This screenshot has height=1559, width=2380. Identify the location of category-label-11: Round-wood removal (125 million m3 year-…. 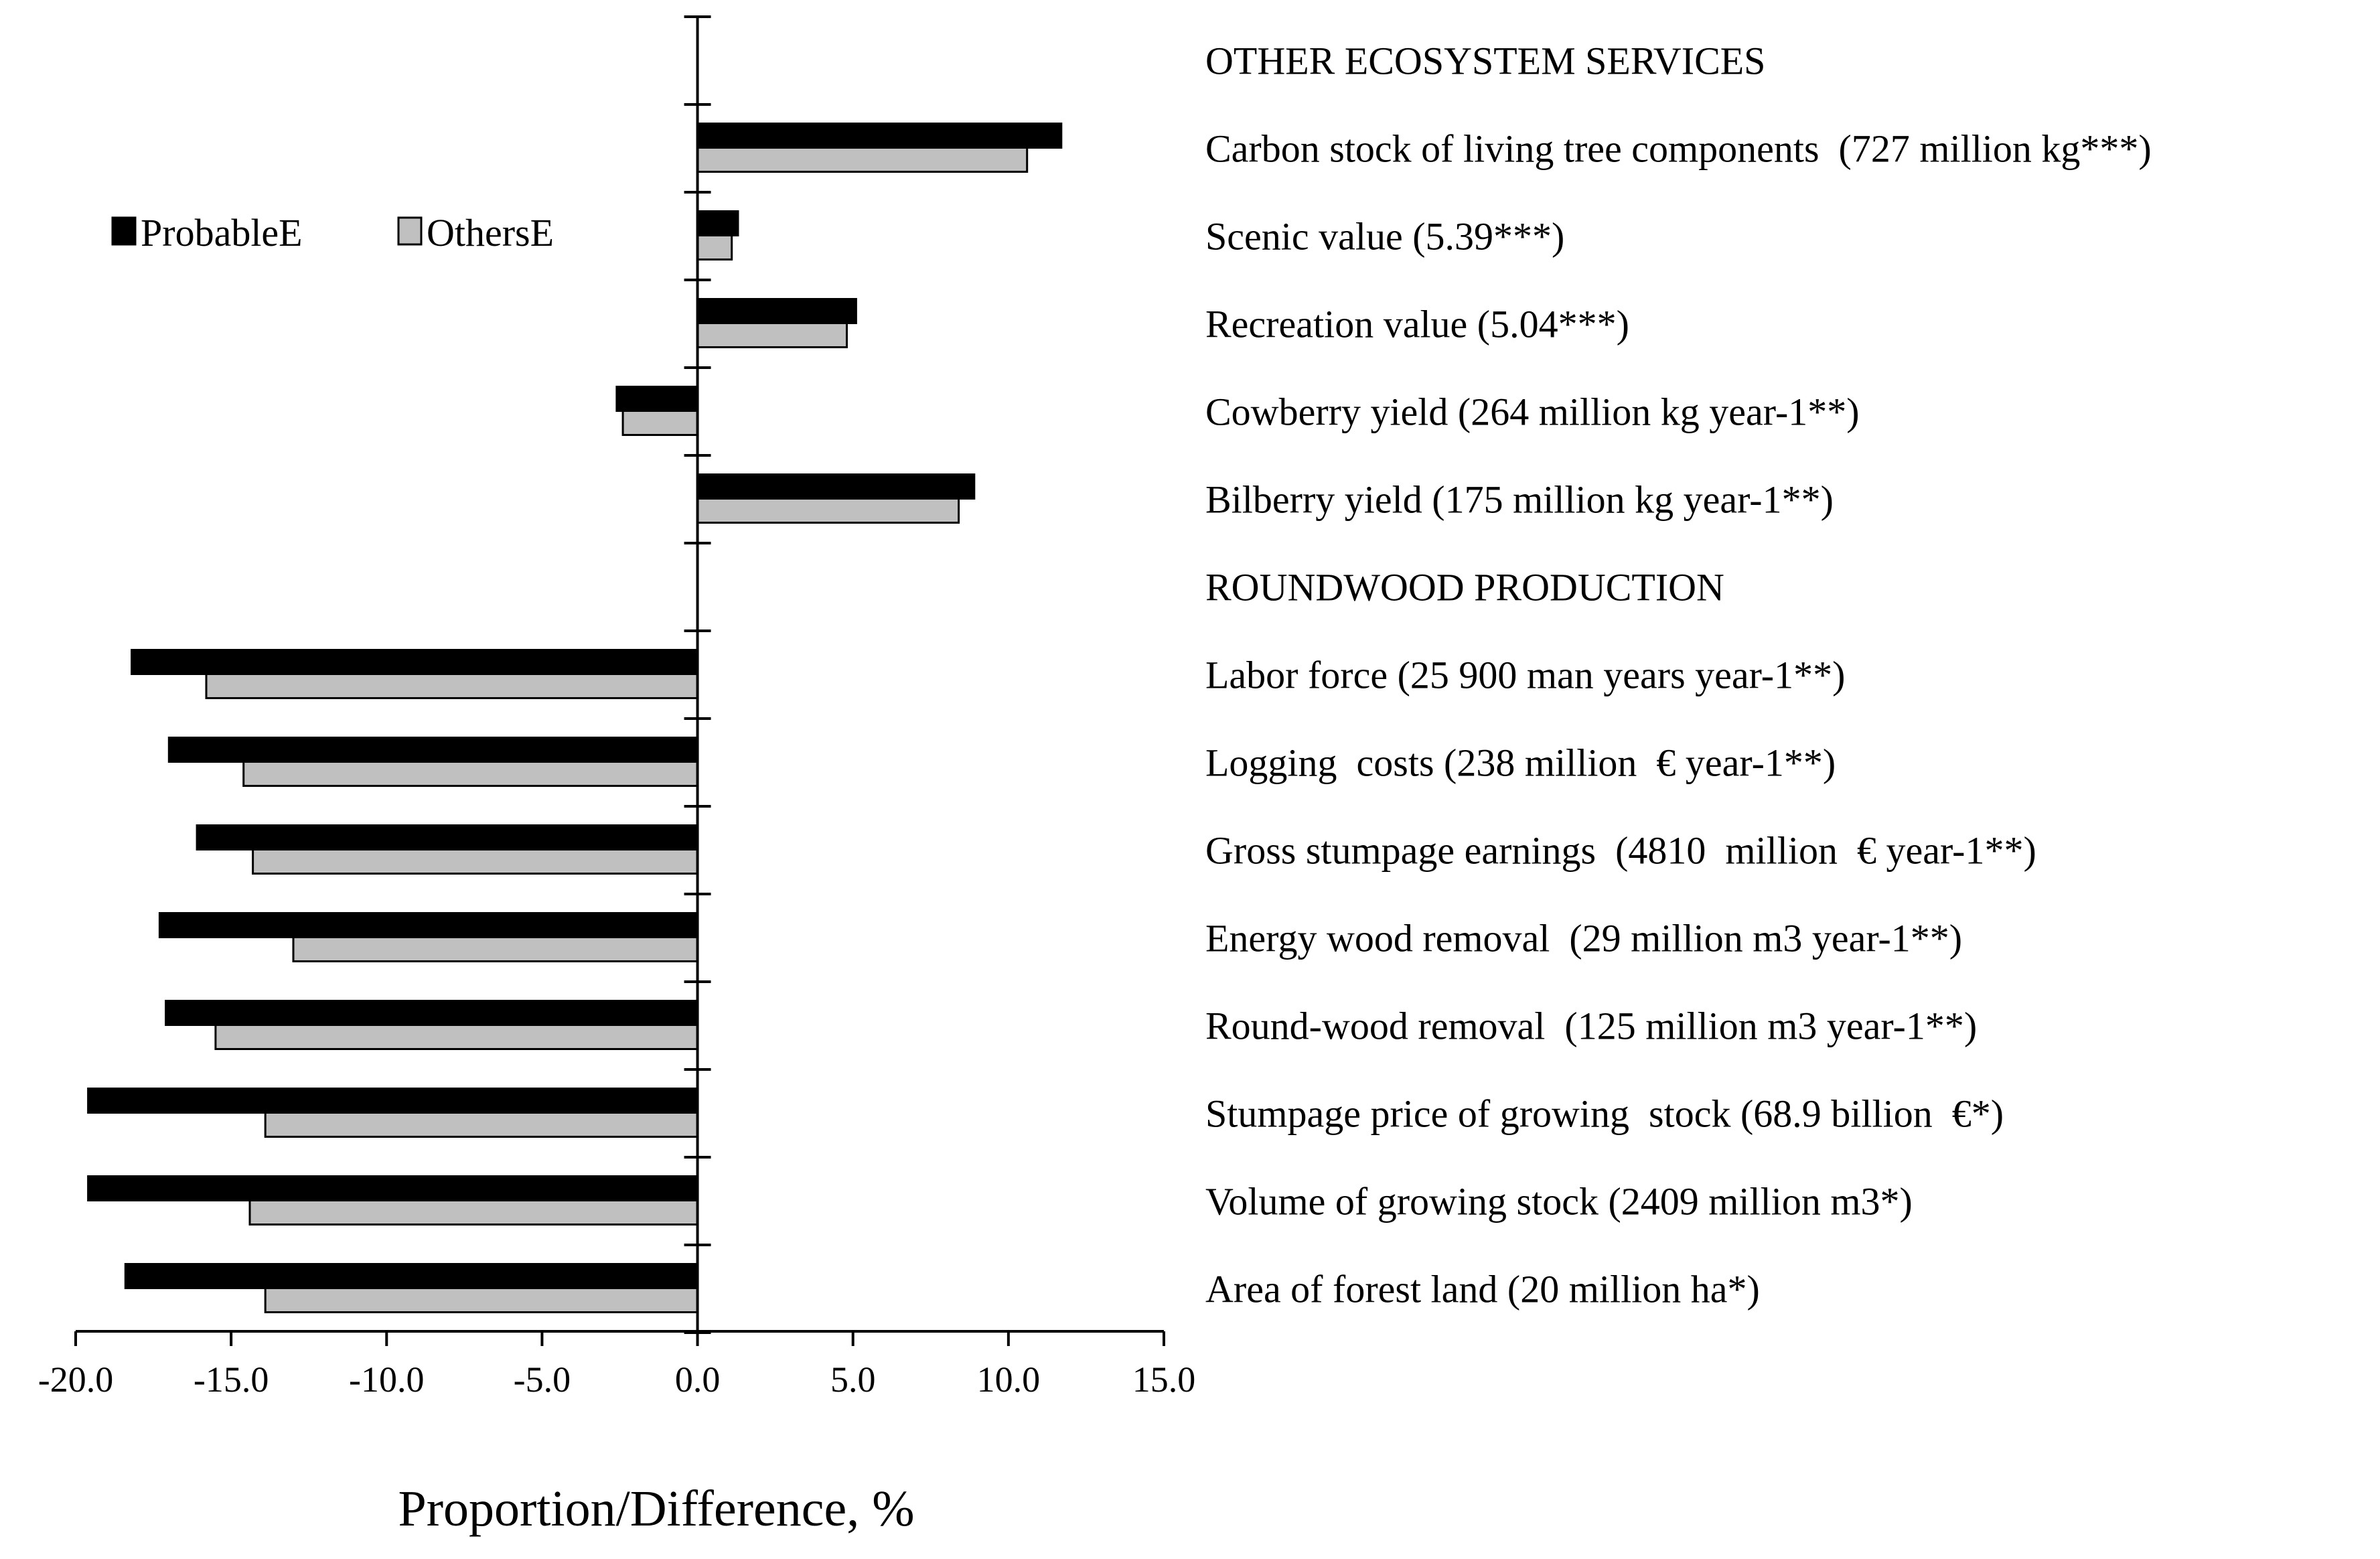
(1591, 1026).